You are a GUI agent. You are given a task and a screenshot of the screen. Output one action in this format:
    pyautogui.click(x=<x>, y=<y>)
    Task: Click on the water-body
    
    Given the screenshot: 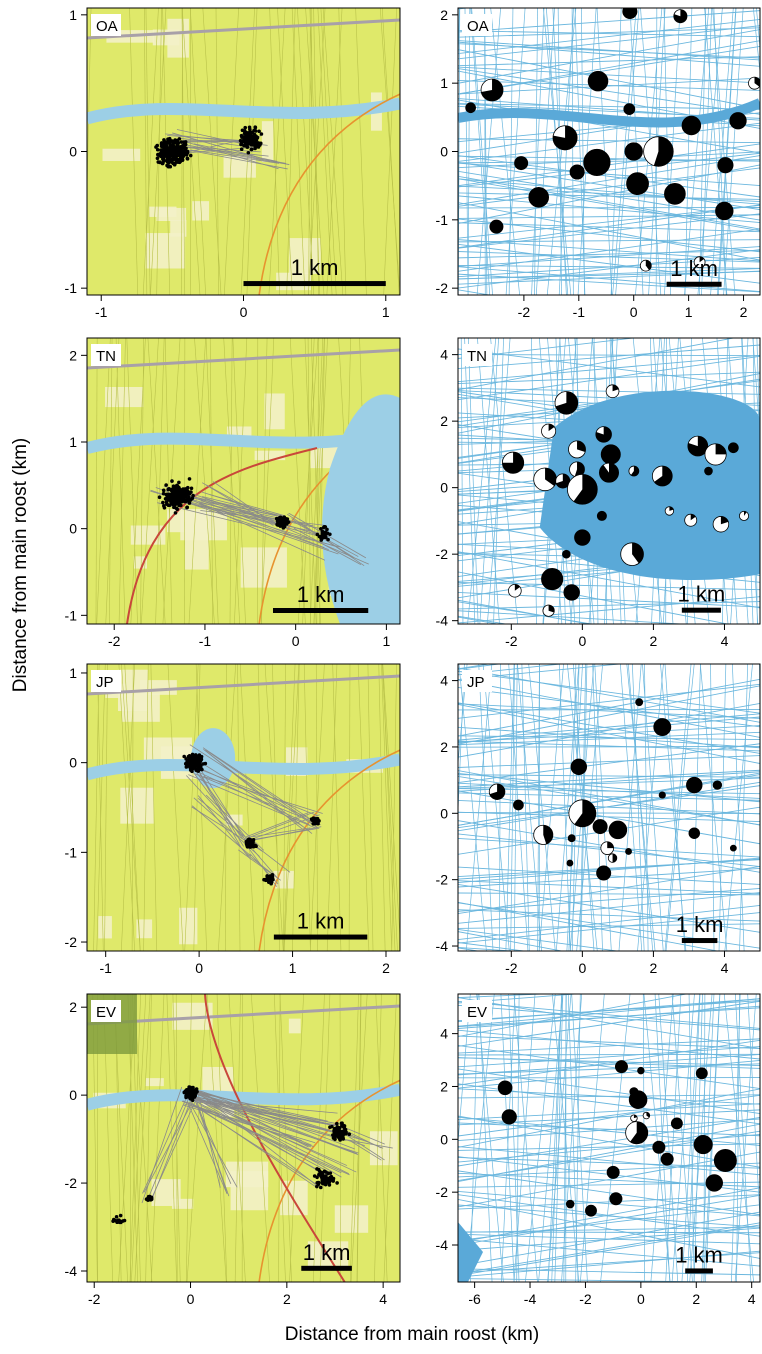 What is the action you would take?
    pyautogui.click(x=609, y=113)
    